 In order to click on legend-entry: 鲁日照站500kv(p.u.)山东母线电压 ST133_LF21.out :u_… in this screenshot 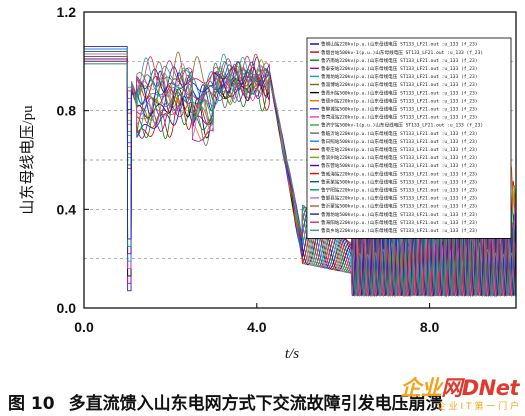, I will do `click(399, 141)`.